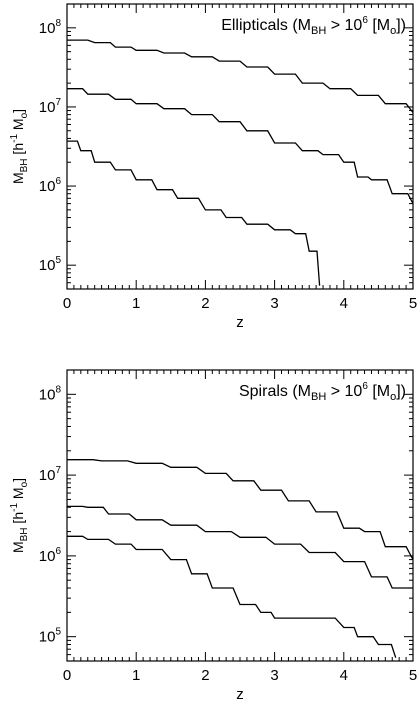 This screenshot has height=710, width=420. I want to click on panel-annotation: Spirals (MBH > 106 [Mo]), so click(322, 392).